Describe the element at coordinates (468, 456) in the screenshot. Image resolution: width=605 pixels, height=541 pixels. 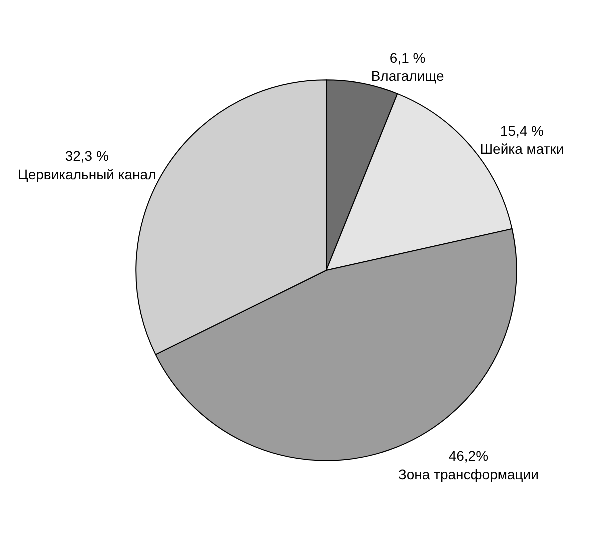
I see `data-label: 46,2%` at that location.